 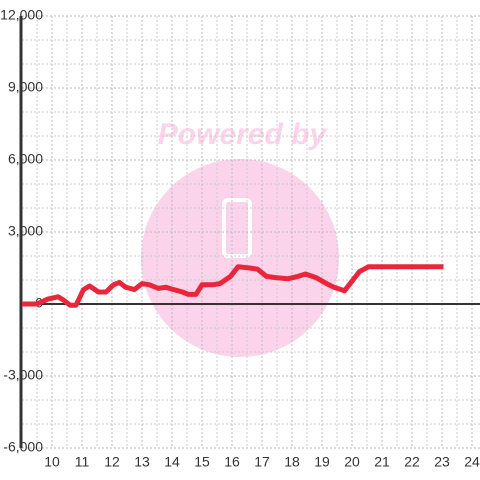 I want to click on y-tick-label: 9,000, so click(x=25, y=87).